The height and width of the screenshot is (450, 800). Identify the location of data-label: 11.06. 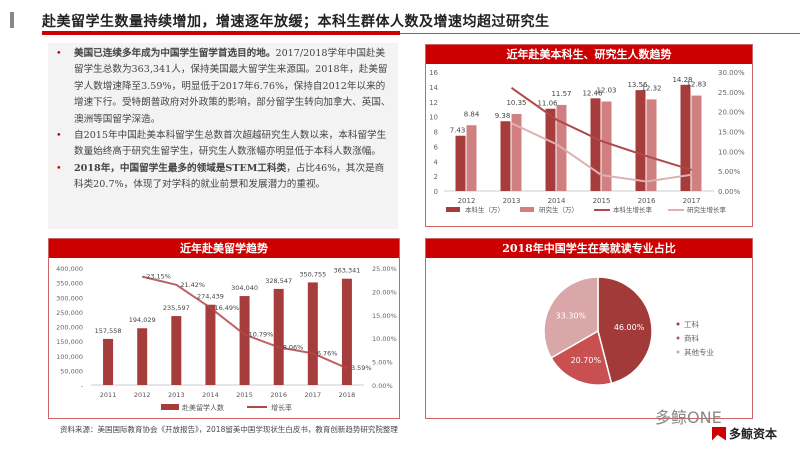
(547, 104).